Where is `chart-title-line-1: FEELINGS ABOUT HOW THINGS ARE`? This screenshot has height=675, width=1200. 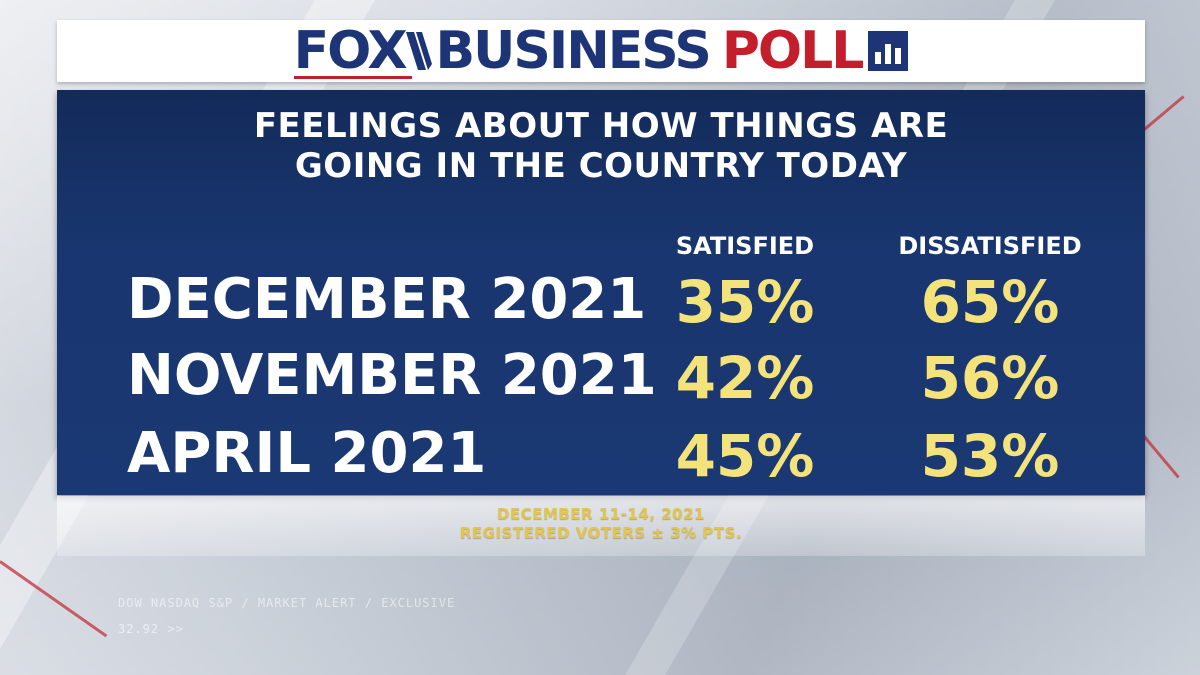
chart-title-line-1: FEELINGS ABOUT HOW THINGS ARE is located at coordinates (601, 126).